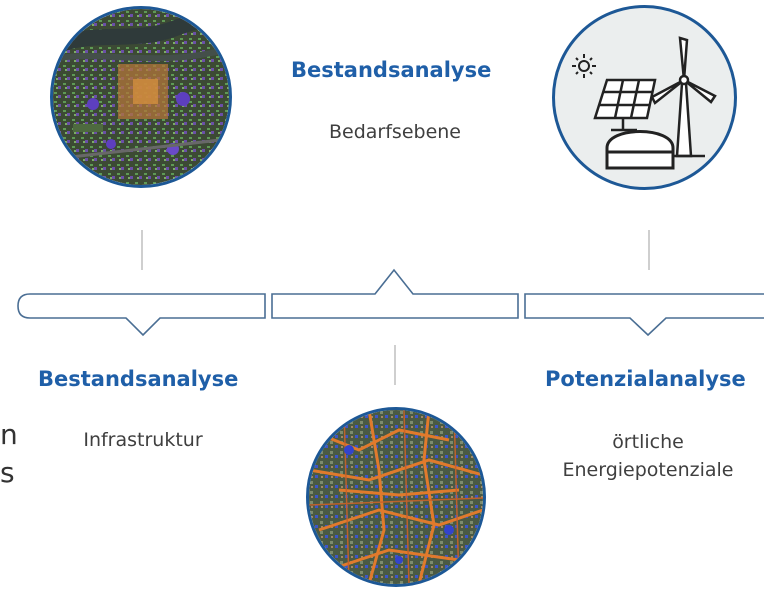  Describe the element at coordinates (395, 365) in the screenshot. I see `connector-line-center` at that location.